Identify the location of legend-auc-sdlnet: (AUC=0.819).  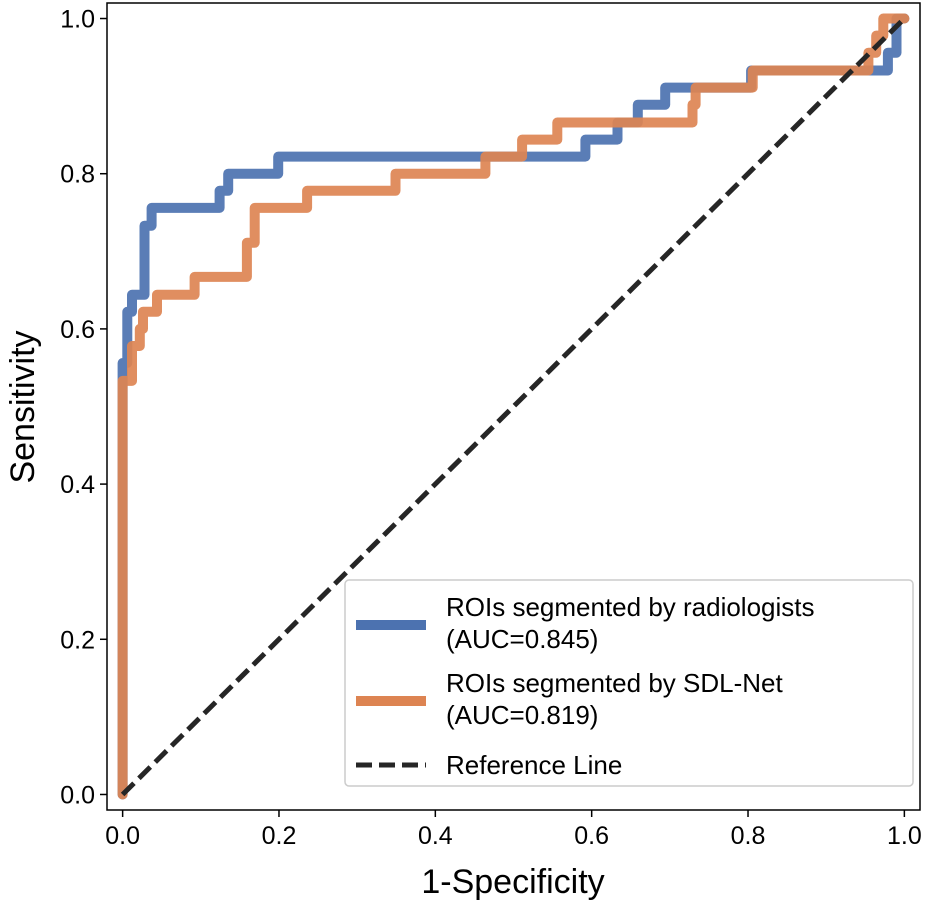
(522, 715).